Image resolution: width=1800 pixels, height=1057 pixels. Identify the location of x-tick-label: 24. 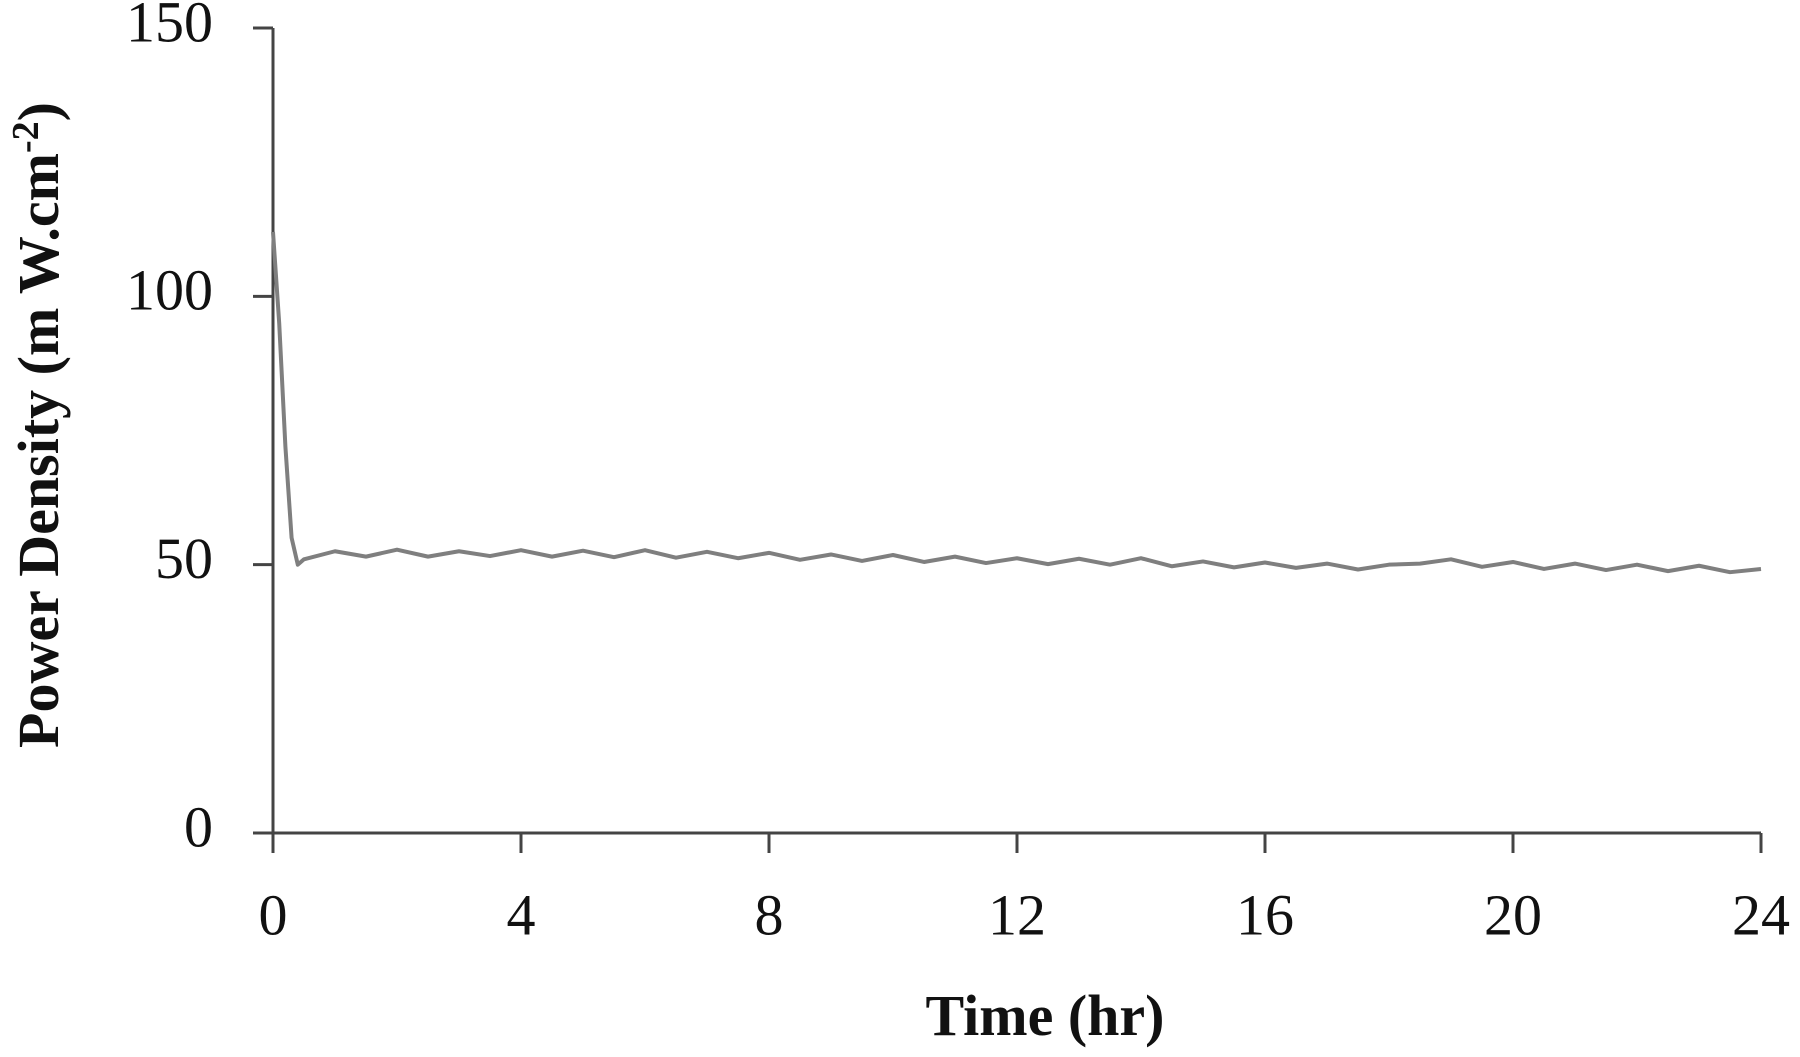
(1761, 914).